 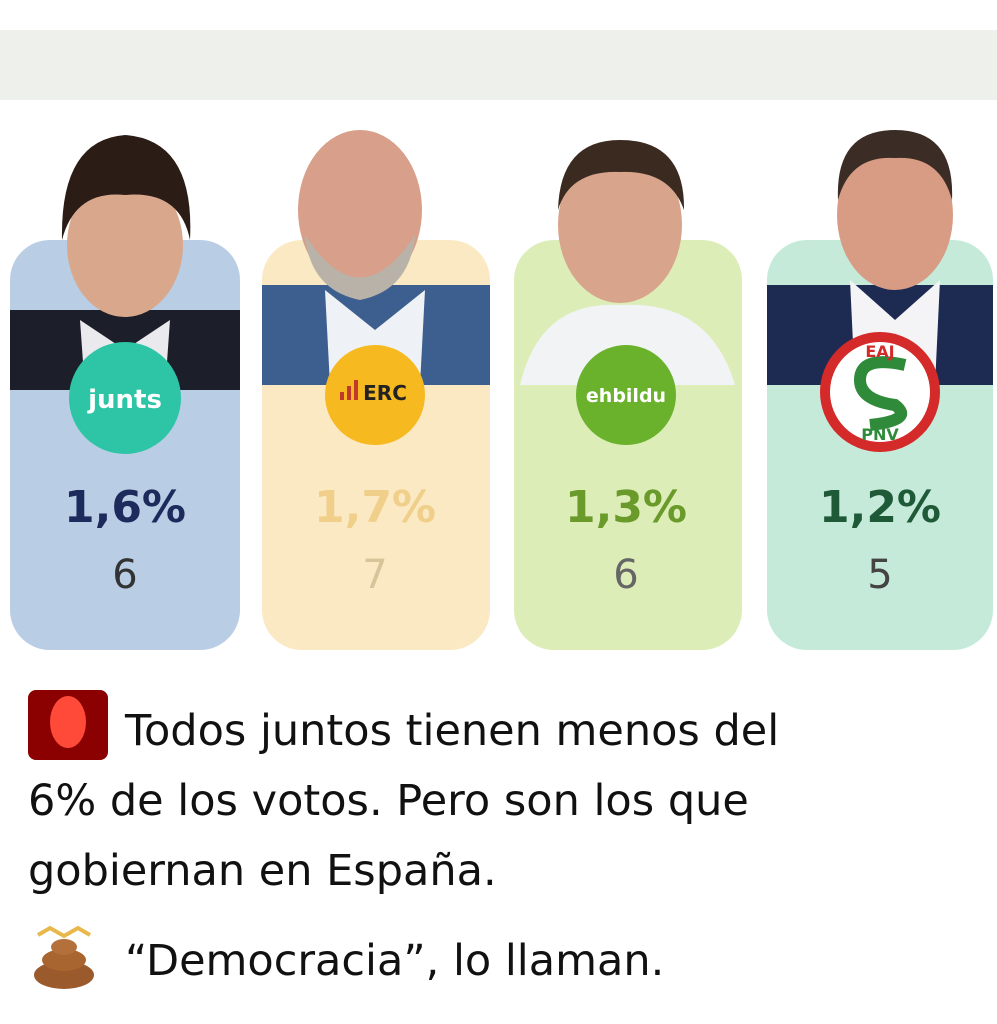 I want to click on vote-percent: 1,6%, so click(x=125, y=507).